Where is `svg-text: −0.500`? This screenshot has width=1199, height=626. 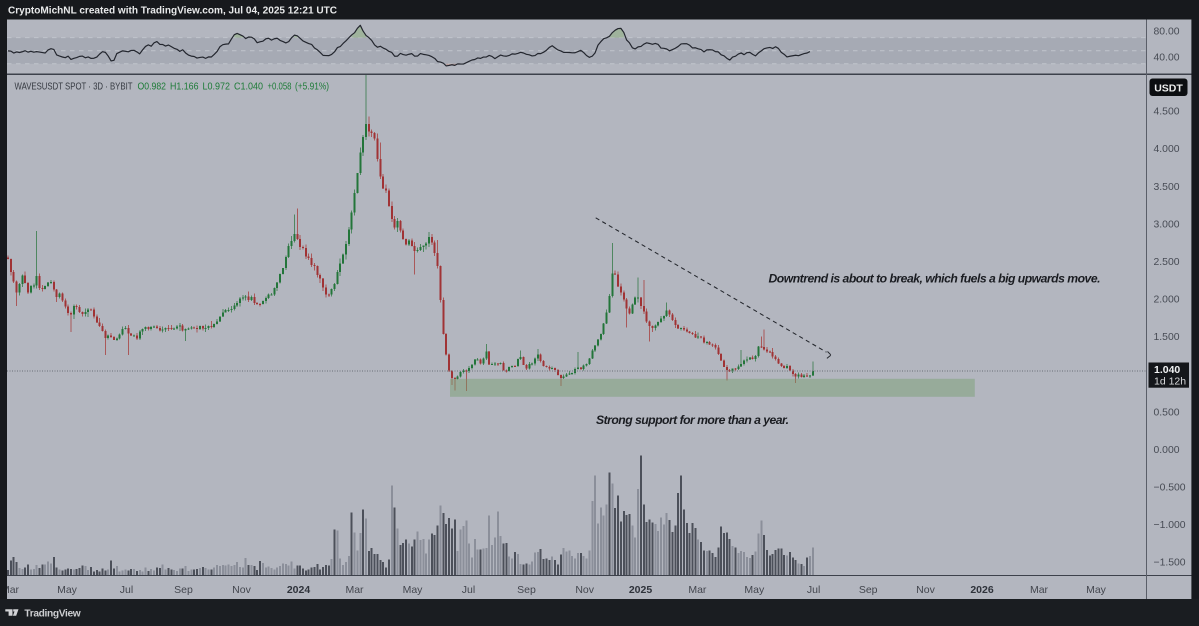 svg-text: −0.500 is located at coordinates (1170, 488).